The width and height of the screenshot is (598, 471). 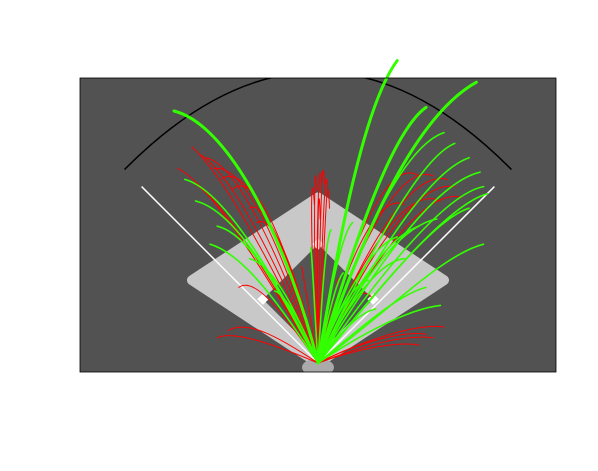 I want to click on foul-line-left, so click(x=230, y=275).